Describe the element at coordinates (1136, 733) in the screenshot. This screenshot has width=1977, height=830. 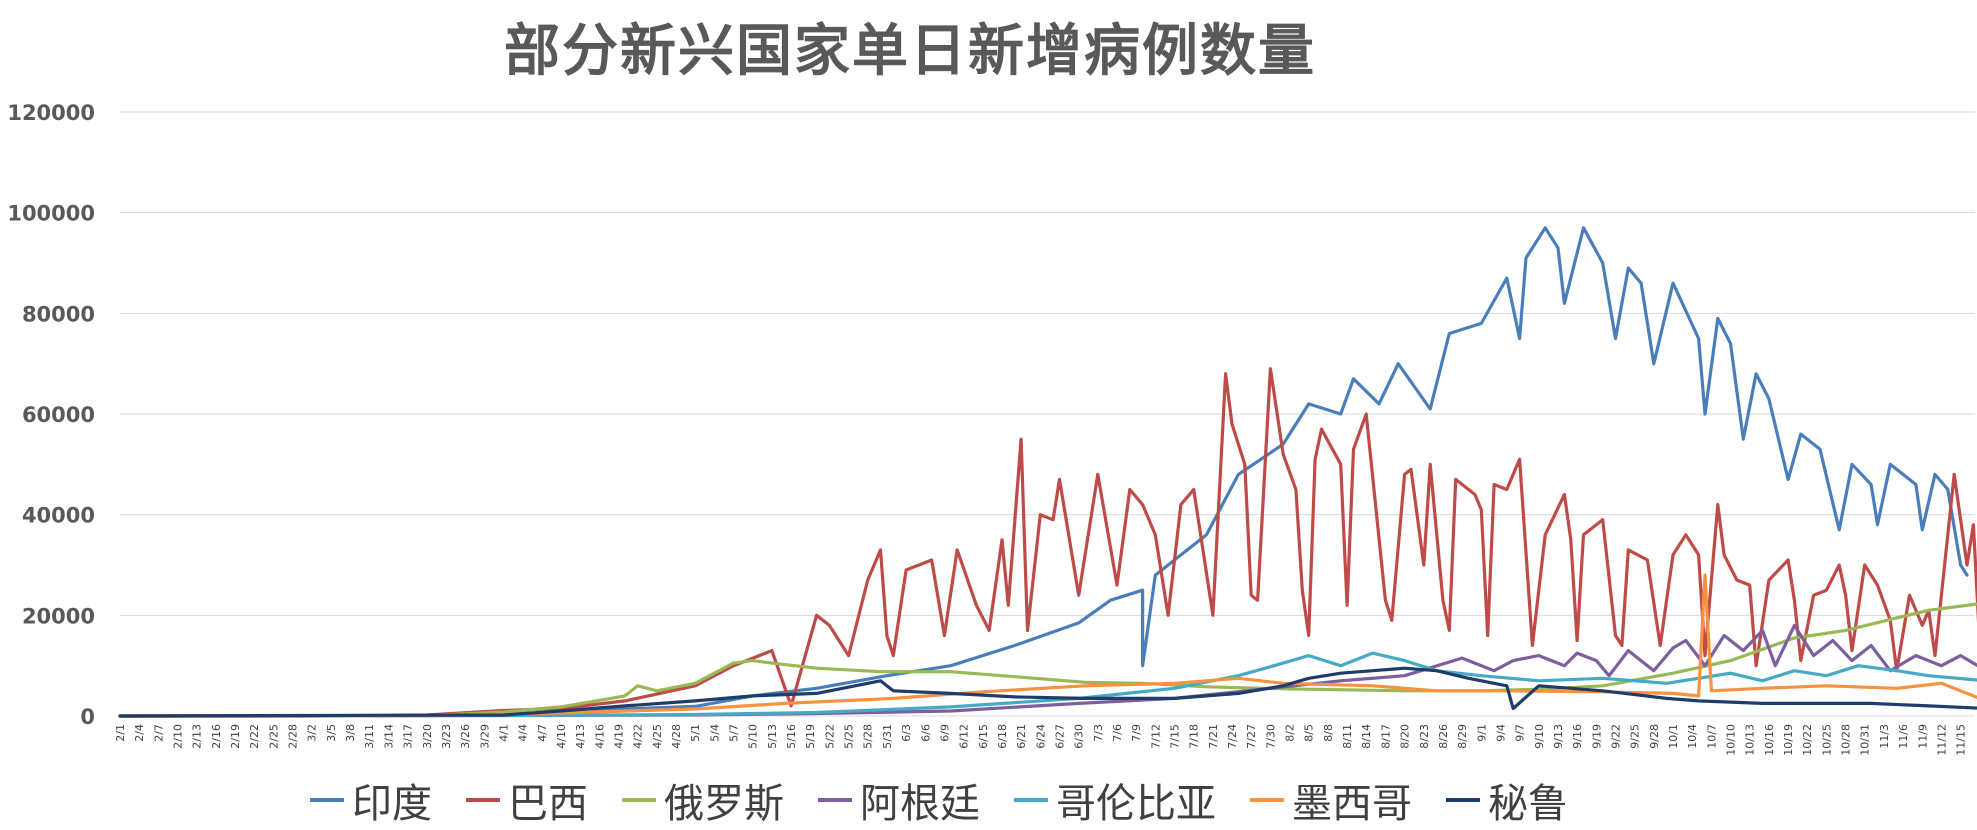
I see `x-tick-label: 7/9` at that location.